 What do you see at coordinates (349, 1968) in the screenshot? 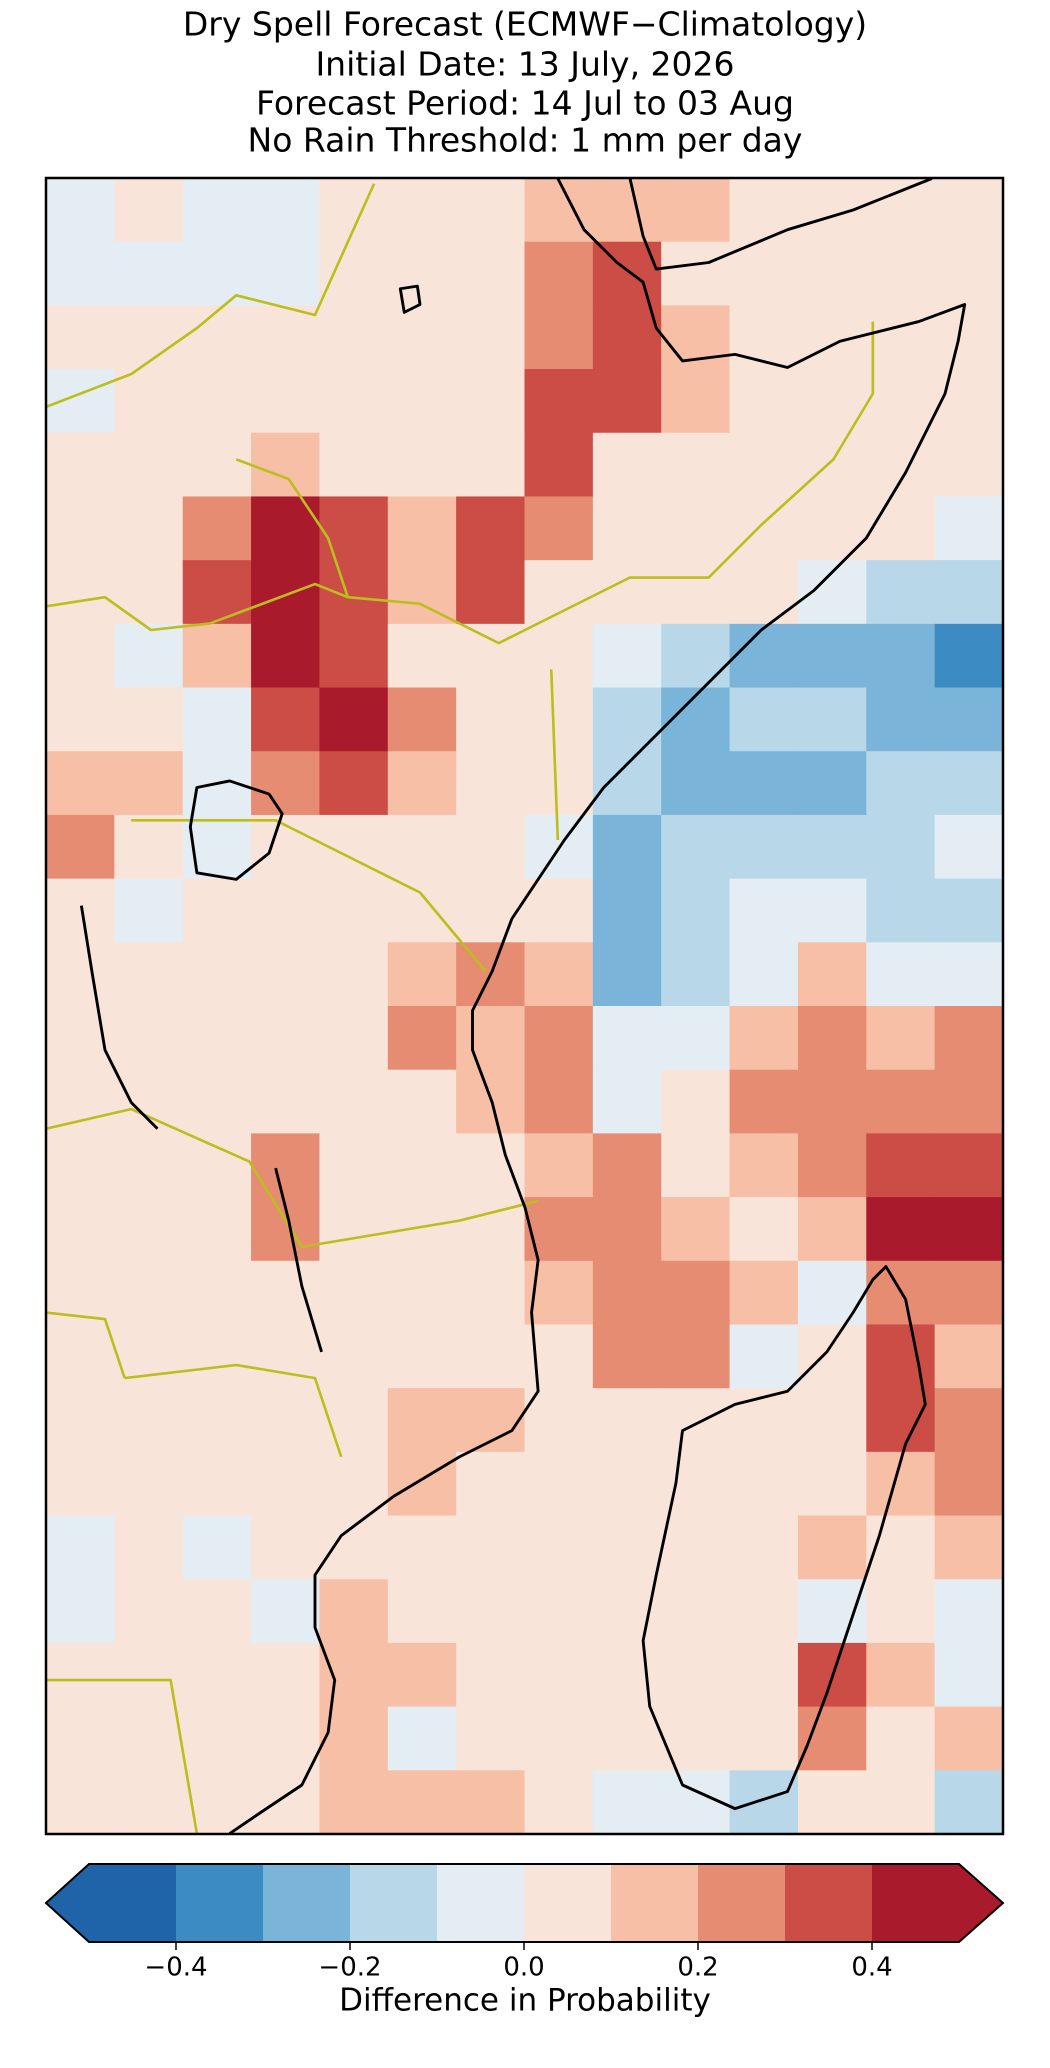
I see `colorbar-tick-label: −0.2` at bounding box center [349, 1968].